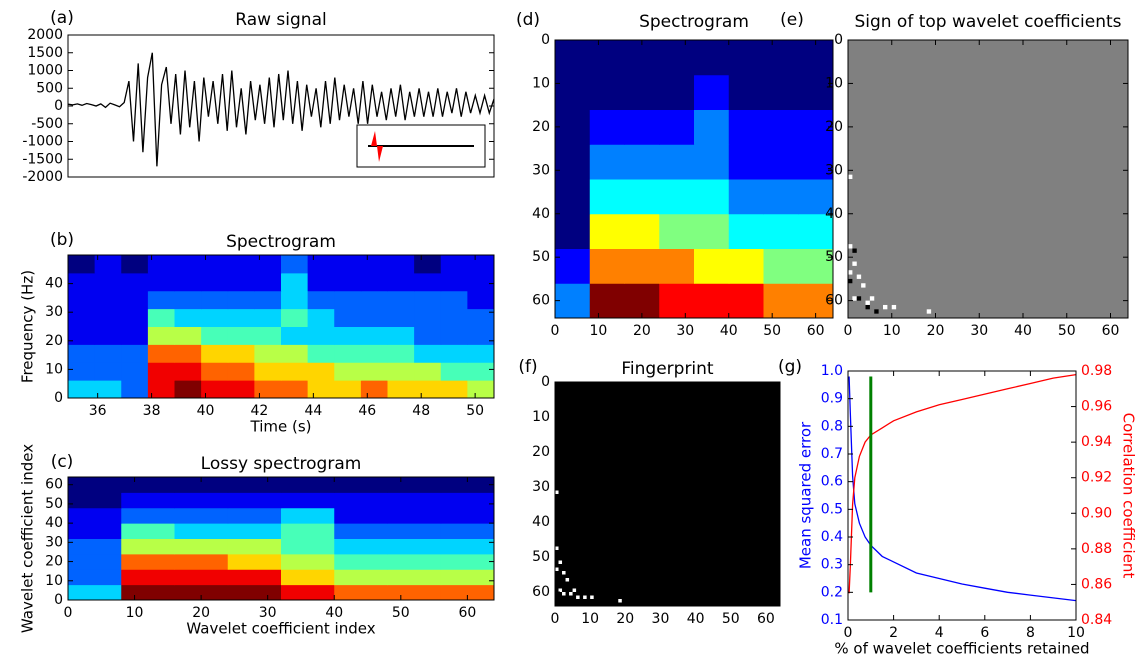  What do you see at coordinates (1129, 496) in the screenshot?
I see `y2-axis-label: Correlation coefficient` at bounding box center [1129, 496].